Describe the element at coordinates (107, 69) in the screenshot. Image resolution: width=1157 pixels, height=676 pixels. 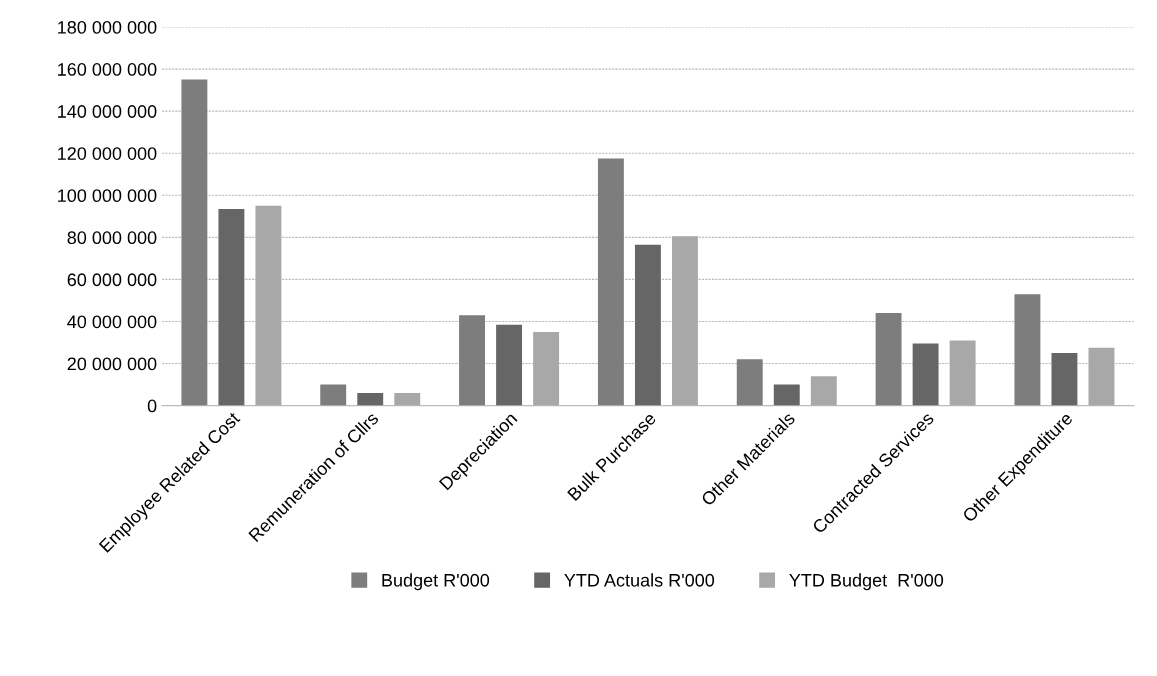
I see `y-tick-label: 160 000 000` at that location.